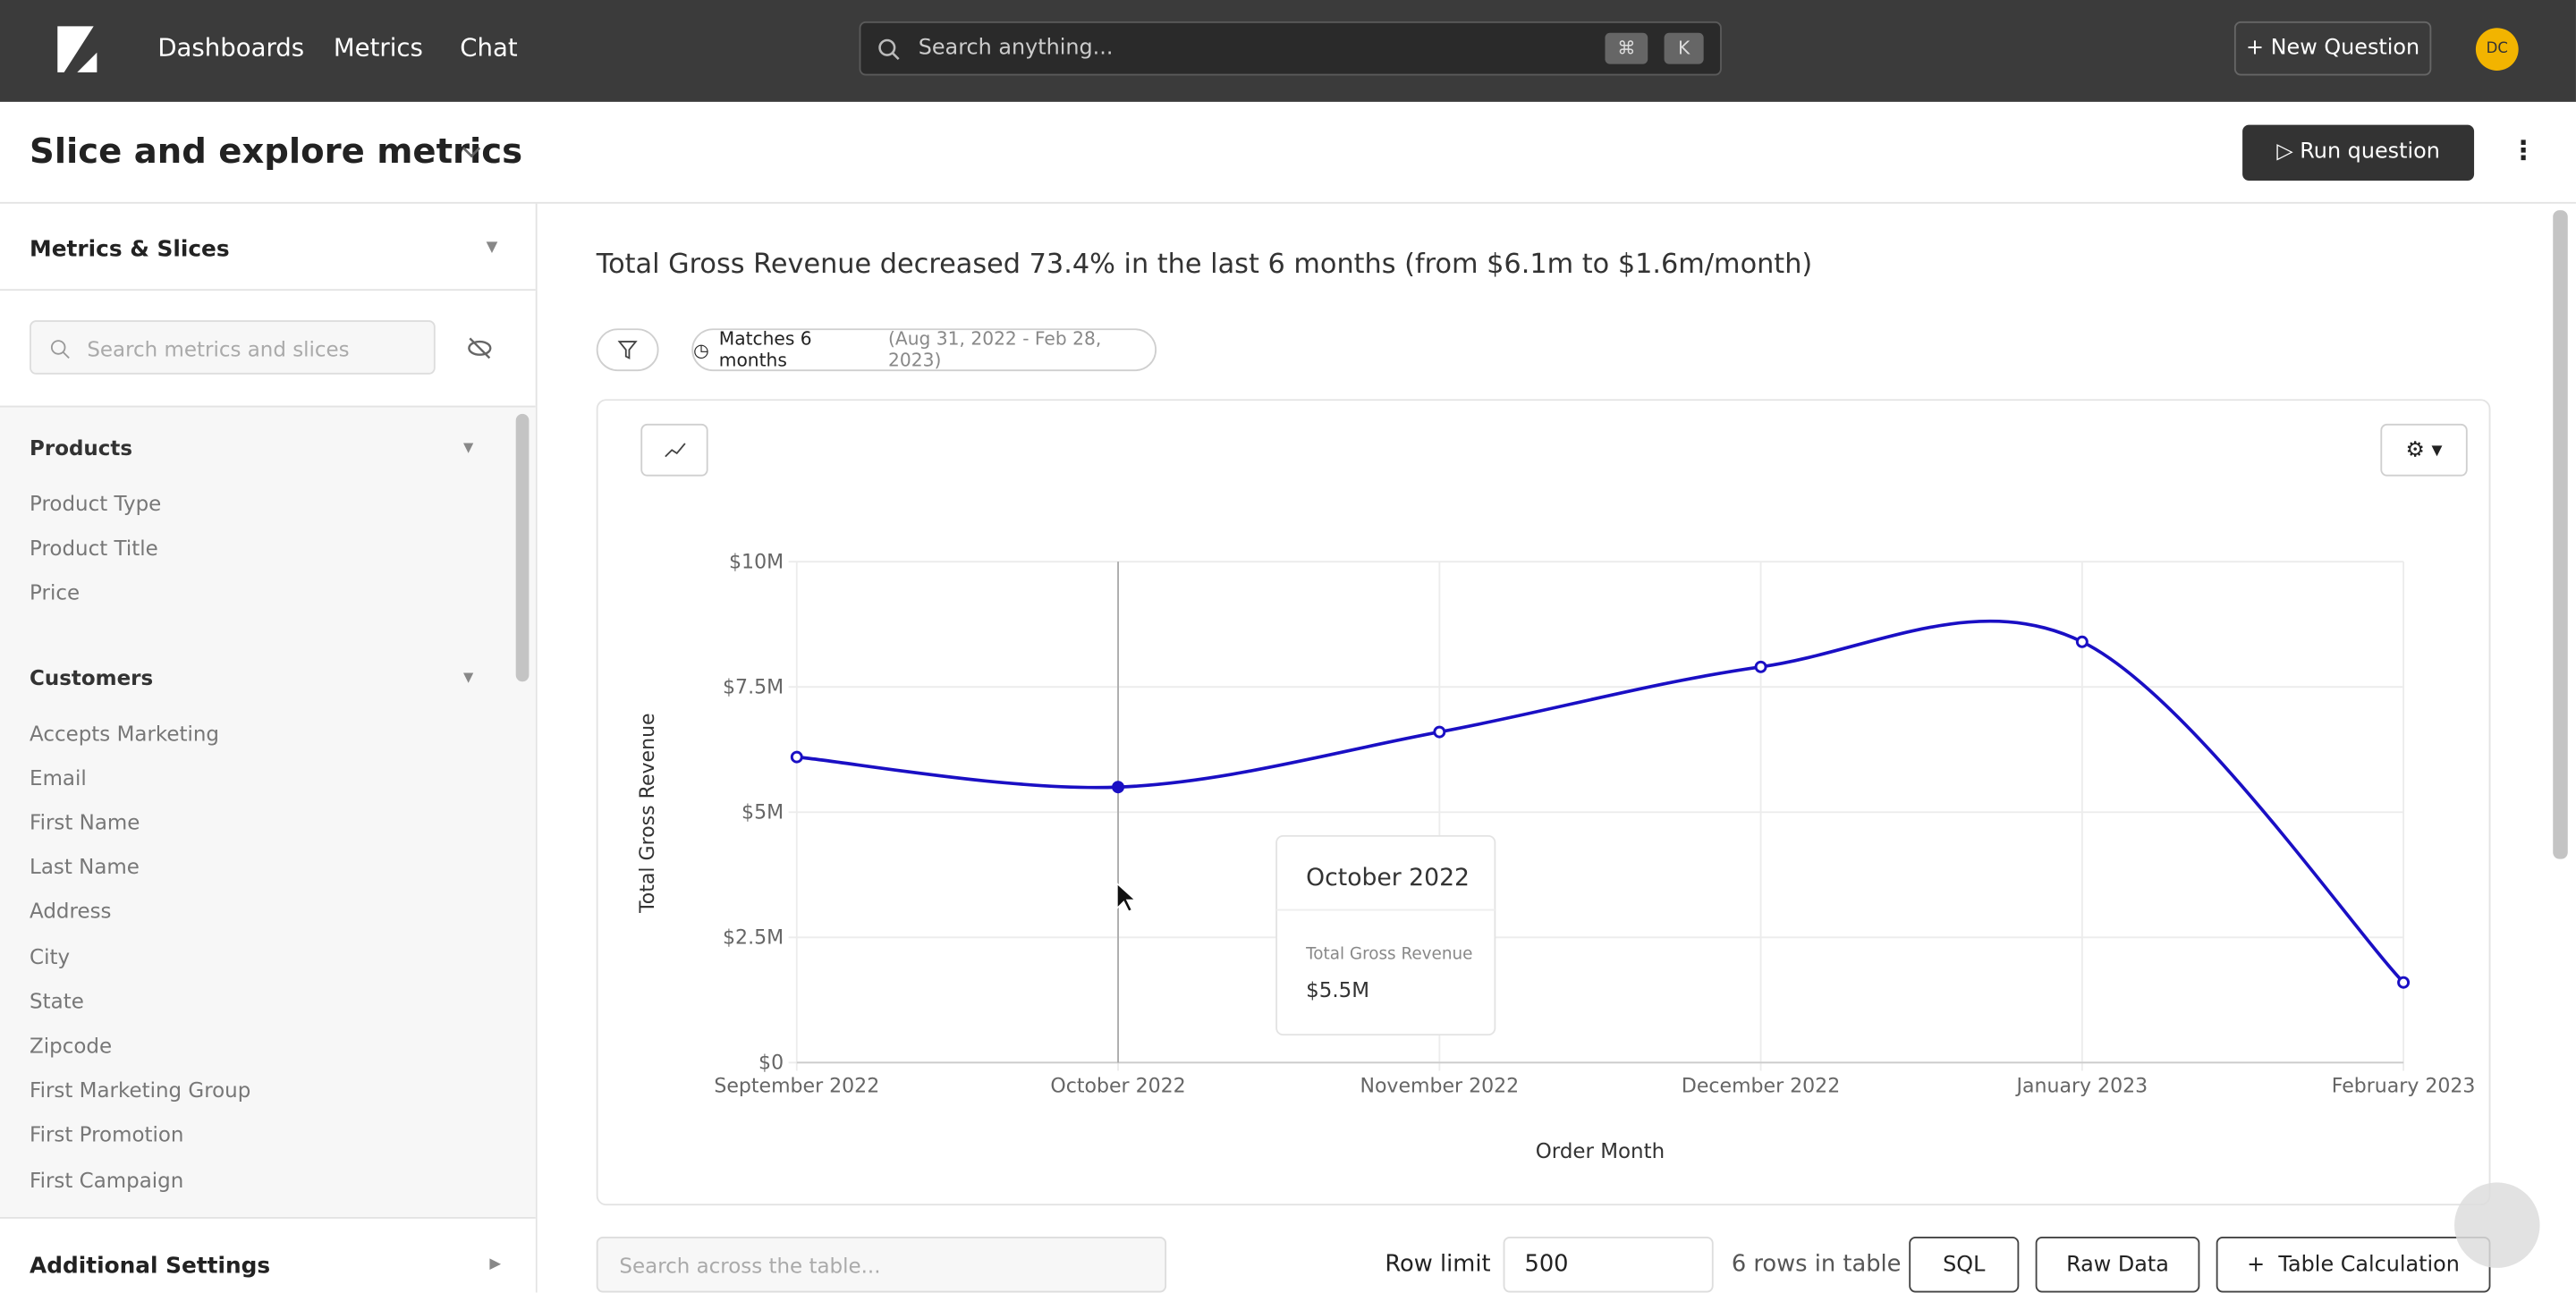 This screenshot has height=1293, width=2576. I want to click on nav-link: Dashboards, so click(231, 48).